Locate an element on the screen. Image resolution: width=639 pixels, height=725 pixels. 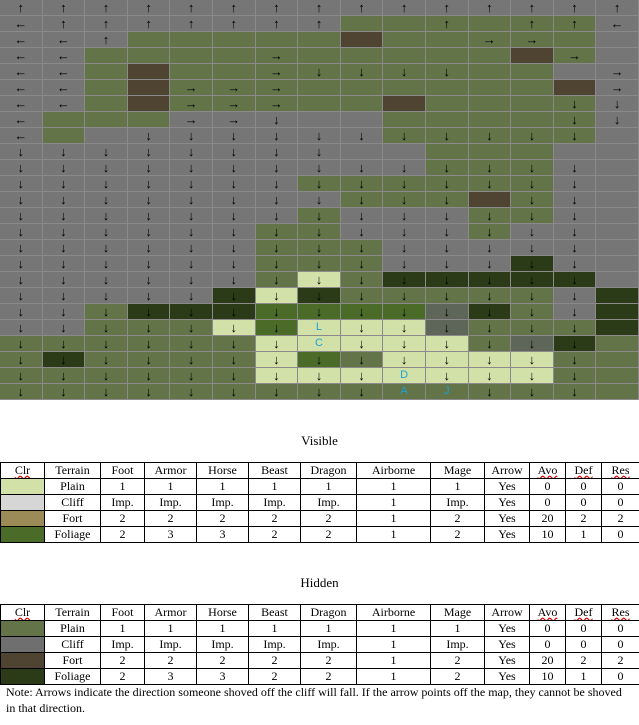
visible-table-cell: Plain is located at coordinates (72, 486).